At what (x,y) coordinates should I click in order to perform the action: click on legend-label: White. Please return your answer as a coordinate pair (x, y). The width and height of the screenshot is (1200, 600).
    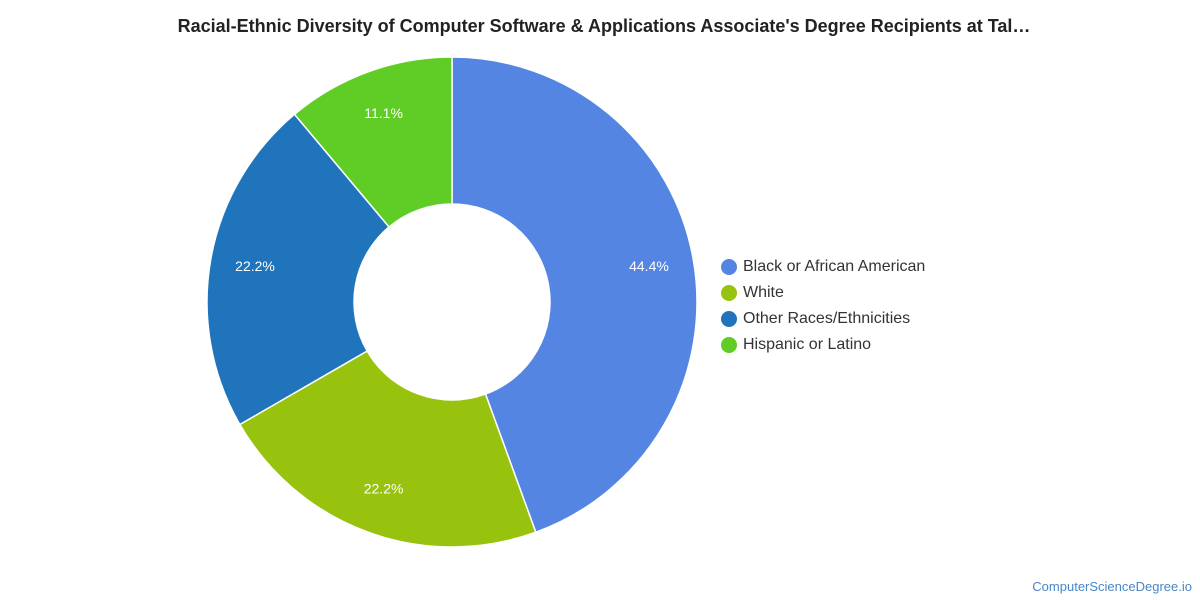
    Looking at the image, I should click on (763, 292).